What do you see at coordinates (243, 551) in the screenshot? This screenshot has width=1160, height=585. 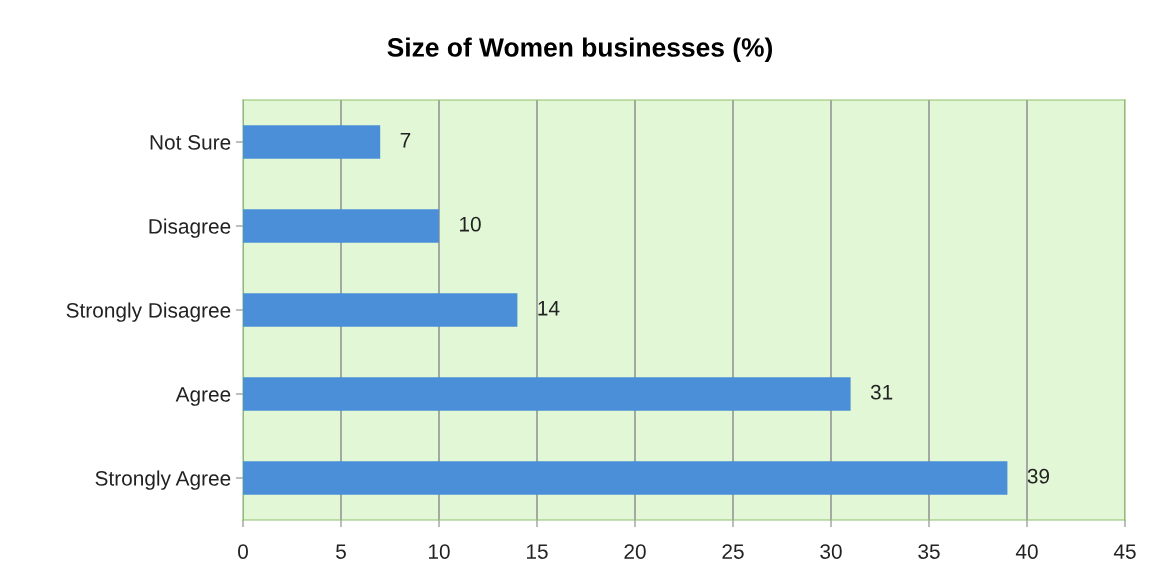 I see `x-tick-label: 0` at bounding box center [243, 551].